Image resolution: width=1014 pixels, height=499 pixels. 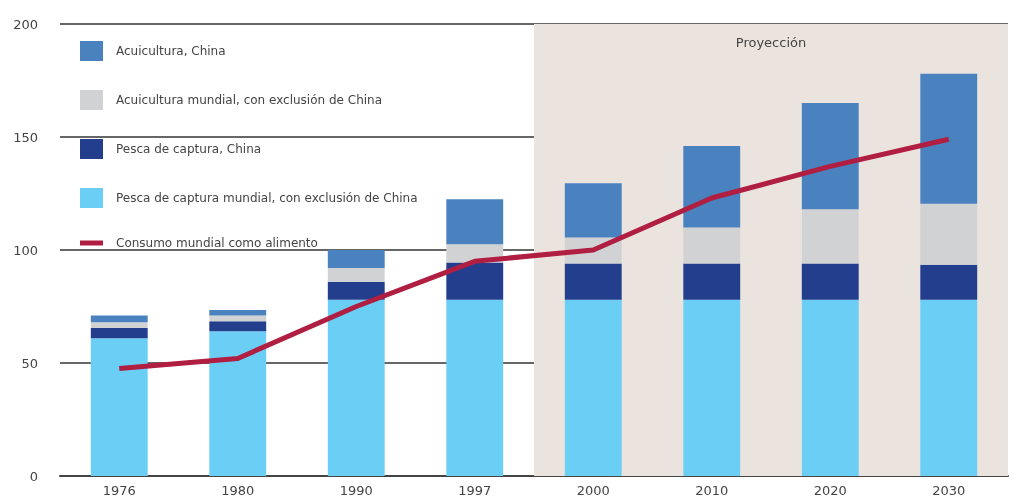 I want to click on band-label: Proyección, so click(x=771, y=42).